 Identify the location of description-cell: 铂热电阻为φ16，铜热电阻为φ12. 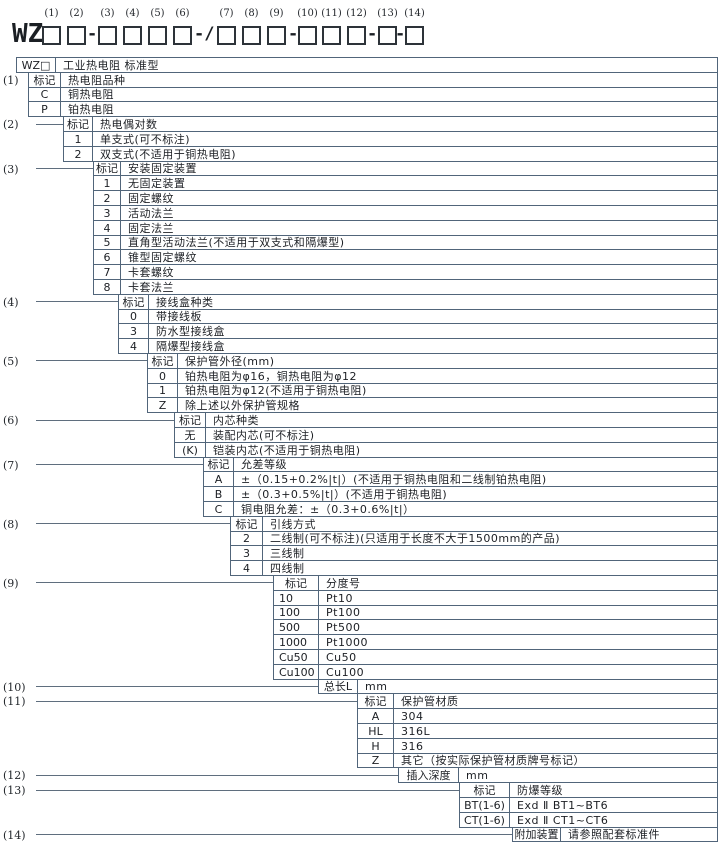
(271, 376).